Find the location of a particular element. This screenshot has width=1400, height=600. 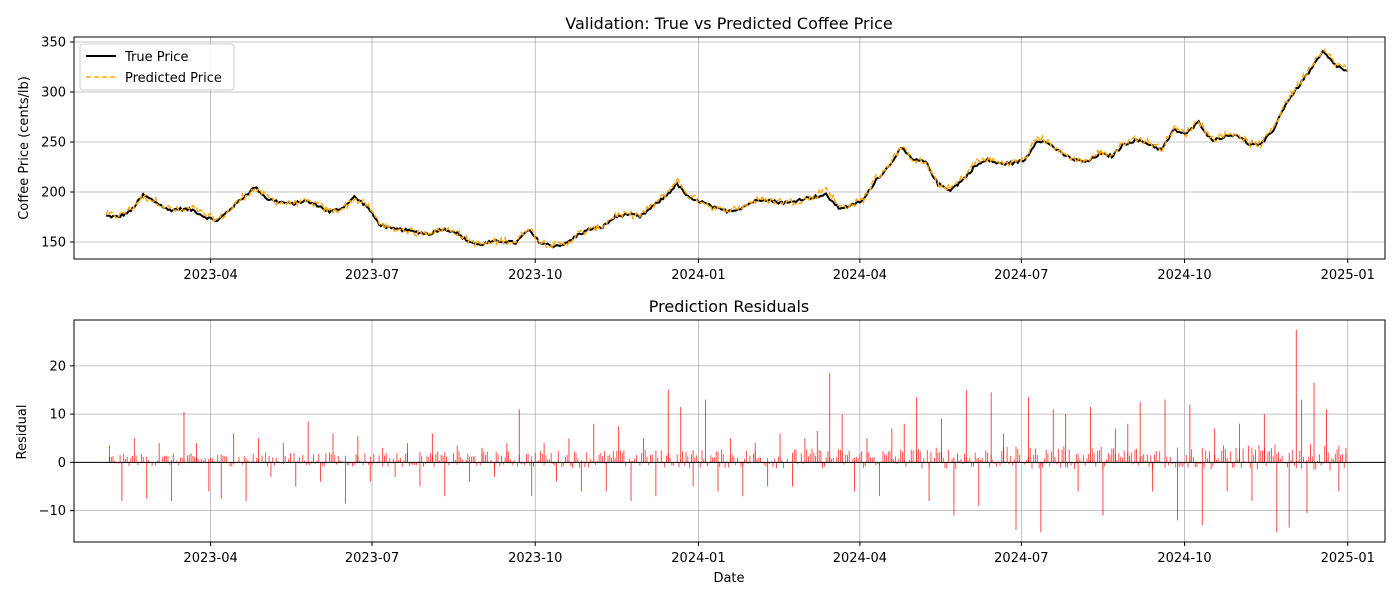

legend-box is located at coordinates (157, 67).